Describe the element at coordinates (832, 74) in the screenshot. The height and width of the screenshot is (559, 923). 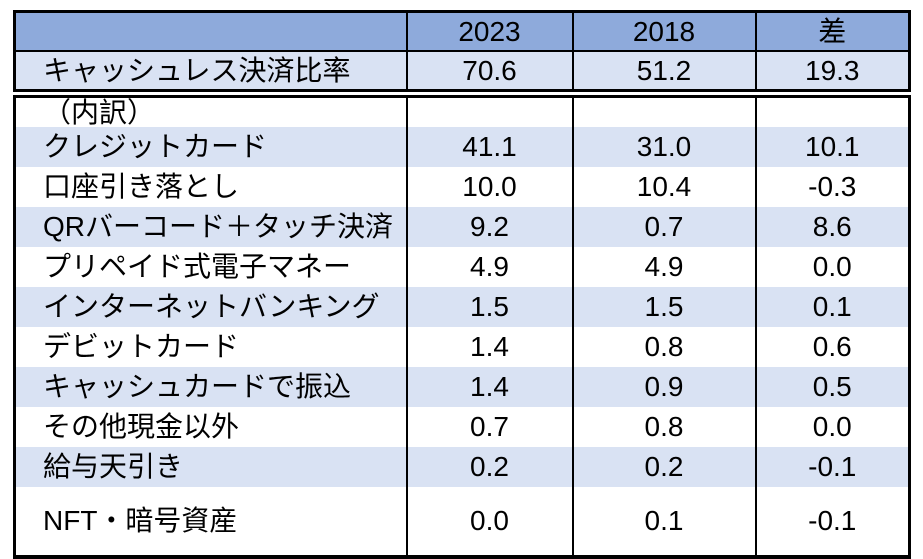
I see `cell-diff: 19.3` at that location.